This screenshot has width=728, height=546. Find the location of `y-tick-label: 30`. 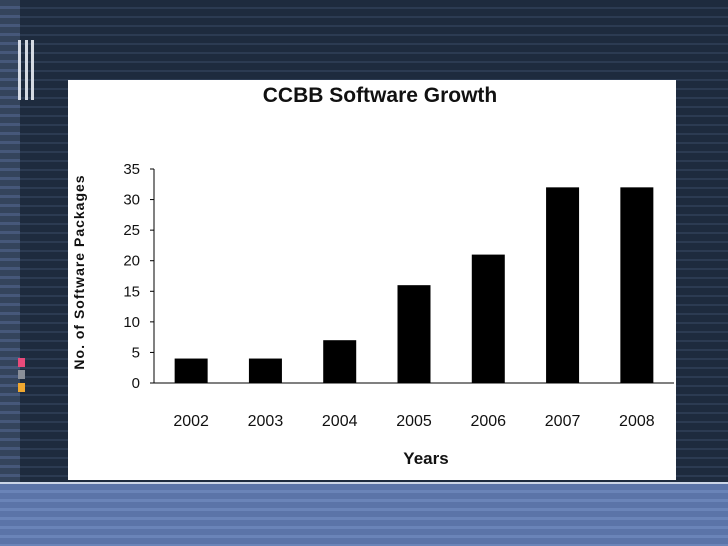

y-tick-label: 30 is located at coordinates (131, 200).